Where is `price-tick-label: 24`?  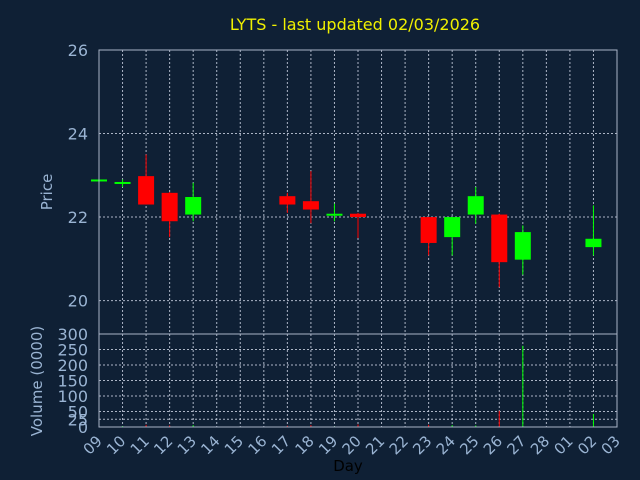 price-tick-label: 24 is located at coordinates (78, 134).